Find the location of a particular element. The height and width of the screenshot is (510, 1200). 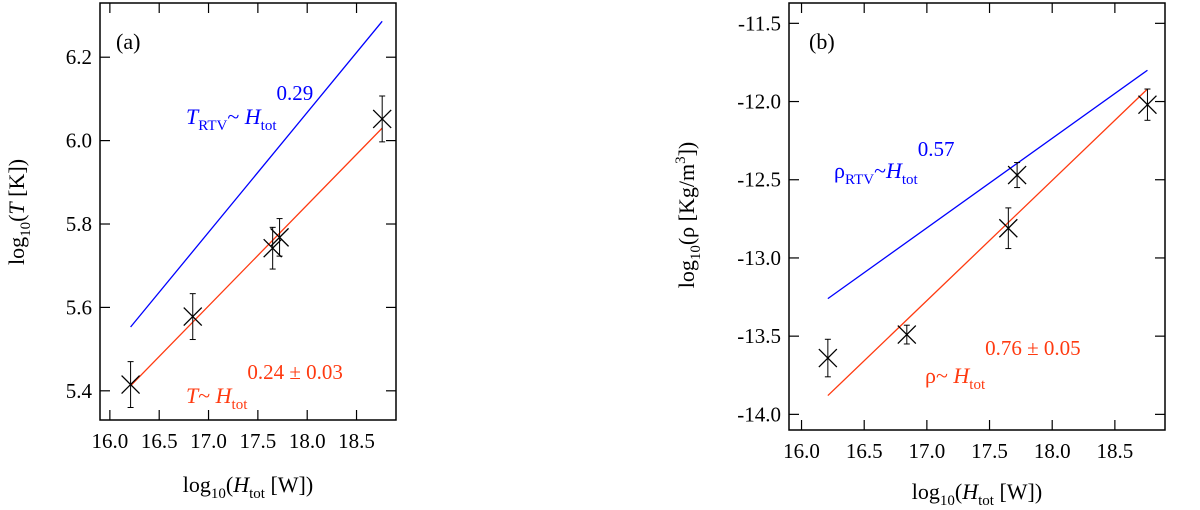

y-tick-labels: -14.0 -13.5 -13.0 -12.5 -12.0 -11.5 is located at coordinates (759, 218).